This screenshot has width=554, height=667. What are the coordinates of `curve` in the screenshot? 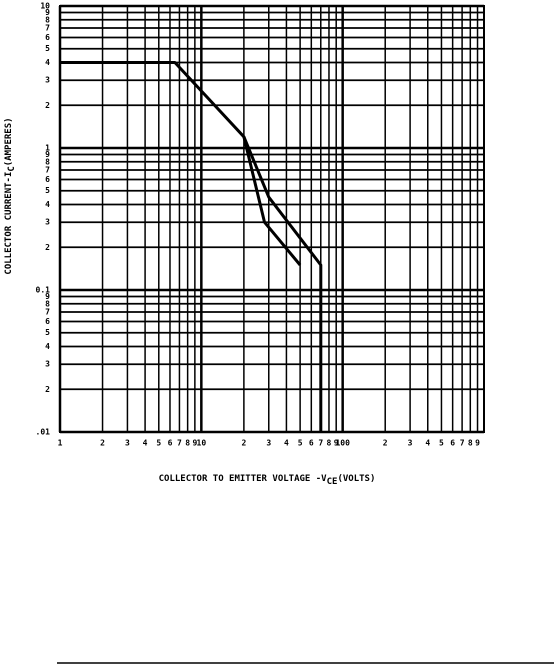 It's located at (282, 284).